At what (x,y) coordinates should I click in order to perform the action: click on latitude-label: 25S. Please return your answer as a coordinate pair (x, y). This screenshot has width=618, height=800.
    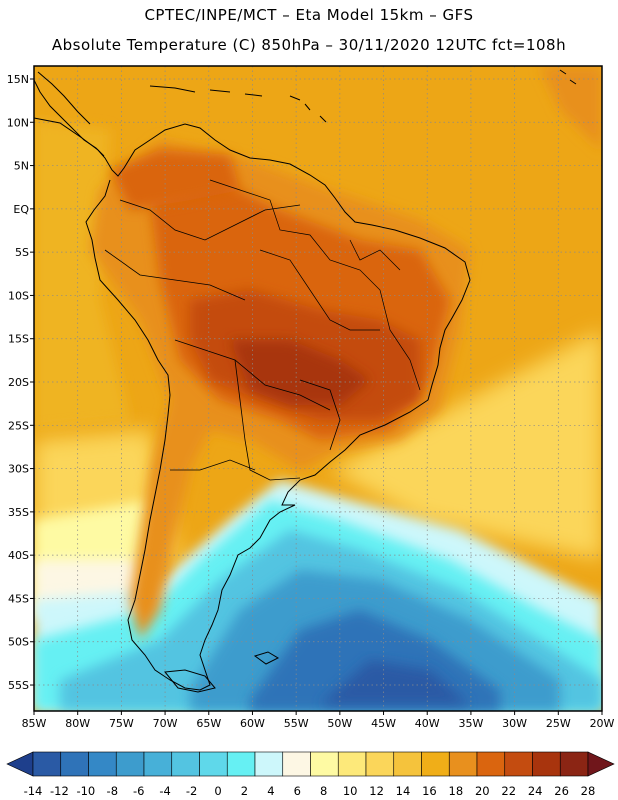
    Looking at the image, I should click on (18, 425).